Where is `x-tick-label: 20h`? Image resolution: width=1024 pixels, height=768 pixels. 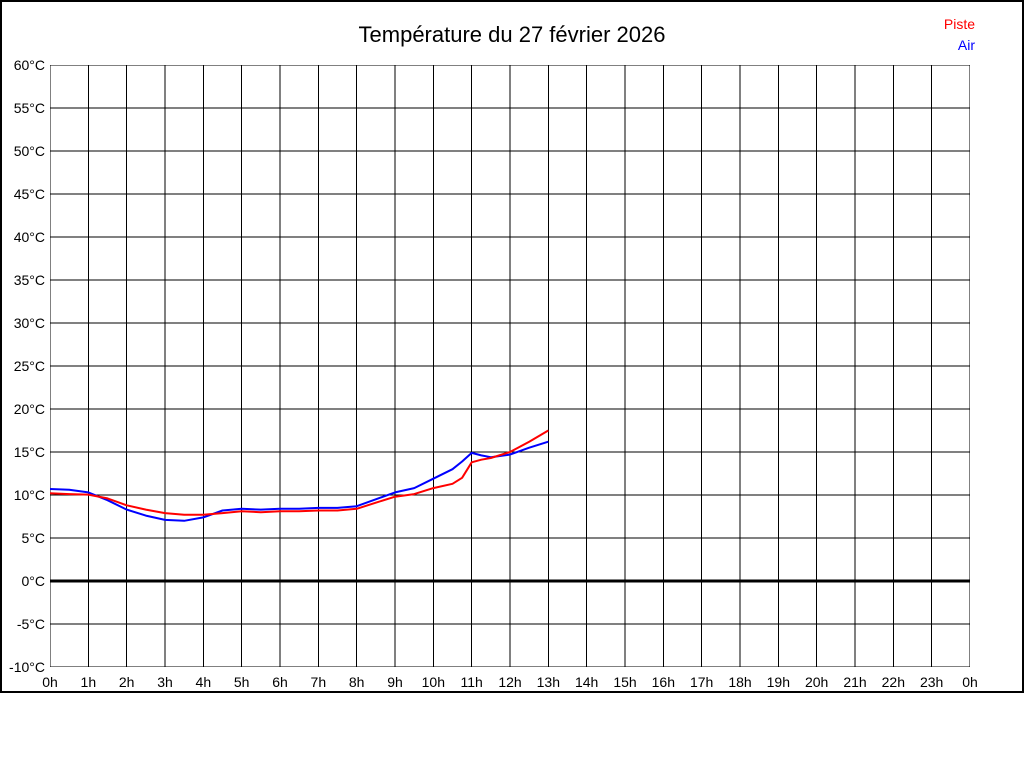
x-tick-label: 20h is located at coordinates (816, 682).